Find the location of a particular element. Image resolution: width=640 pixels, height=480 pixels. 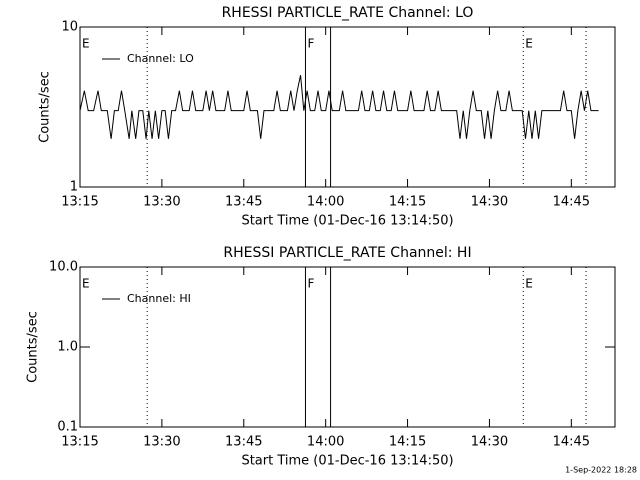

y-tick-label: 10 is located at coordinates (69, 27).